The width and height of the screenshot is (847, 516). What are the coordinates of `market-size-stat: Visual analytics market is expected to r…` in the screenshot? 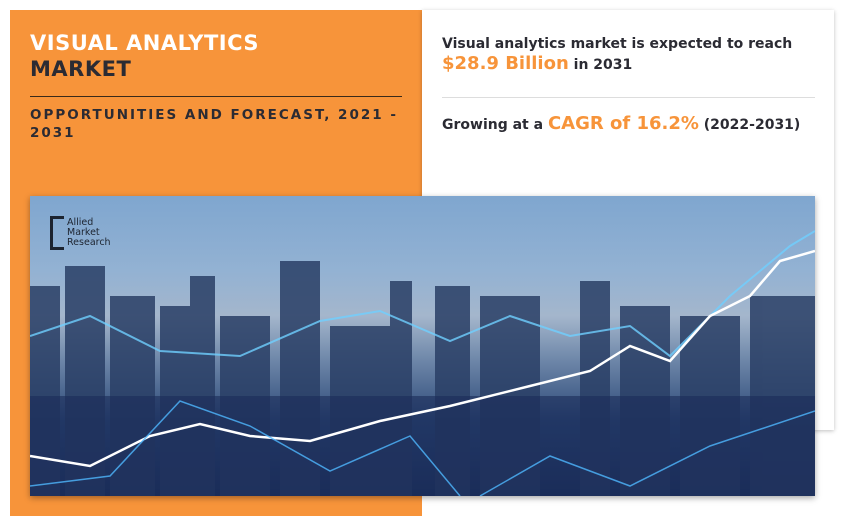 It's located at (632, 54).